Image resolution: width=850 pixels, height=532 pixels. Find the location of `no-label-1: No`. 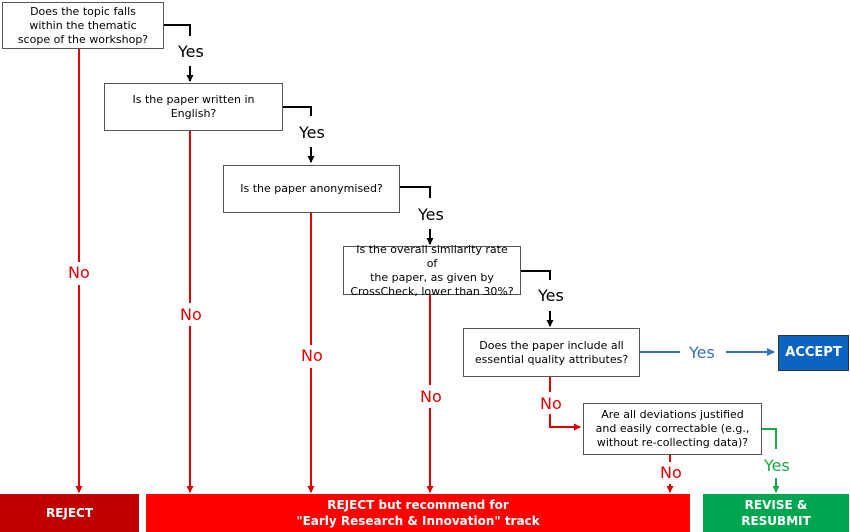

no-label-1: No is located at coordinates (79, 272).